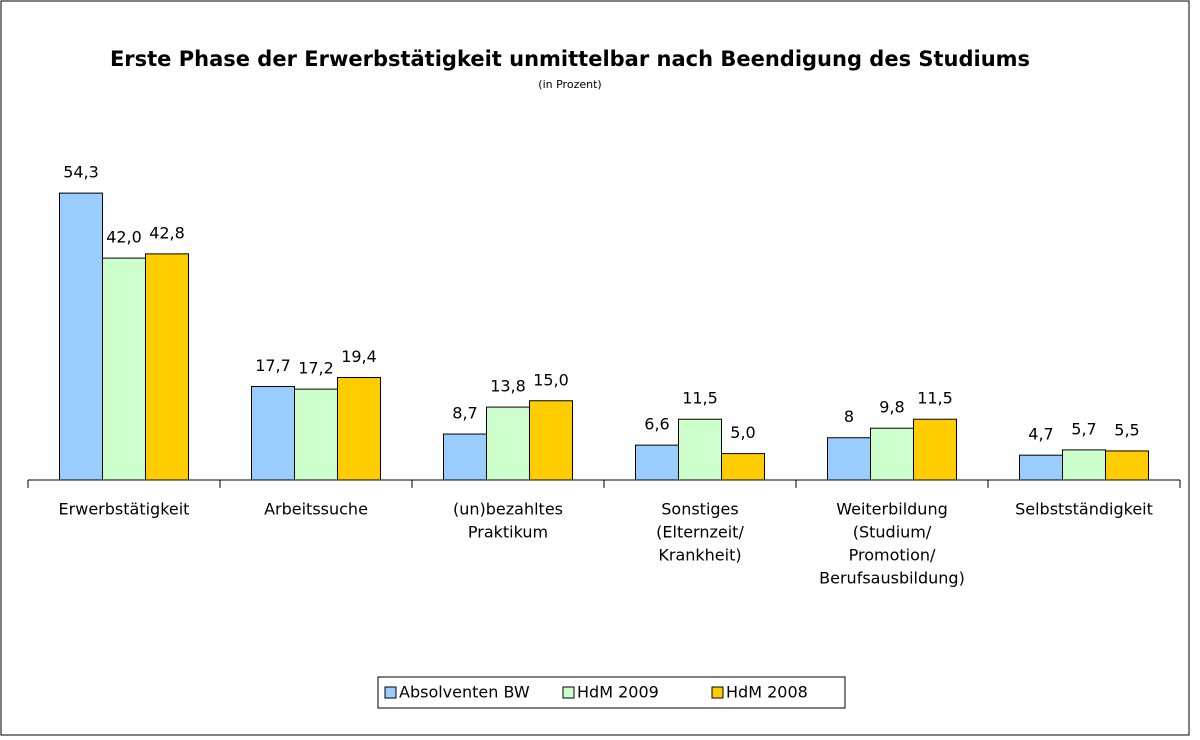 The height and width of the screenshot is (740, 1200). I want to click on data-label: 5,7, so click(1083, 428).